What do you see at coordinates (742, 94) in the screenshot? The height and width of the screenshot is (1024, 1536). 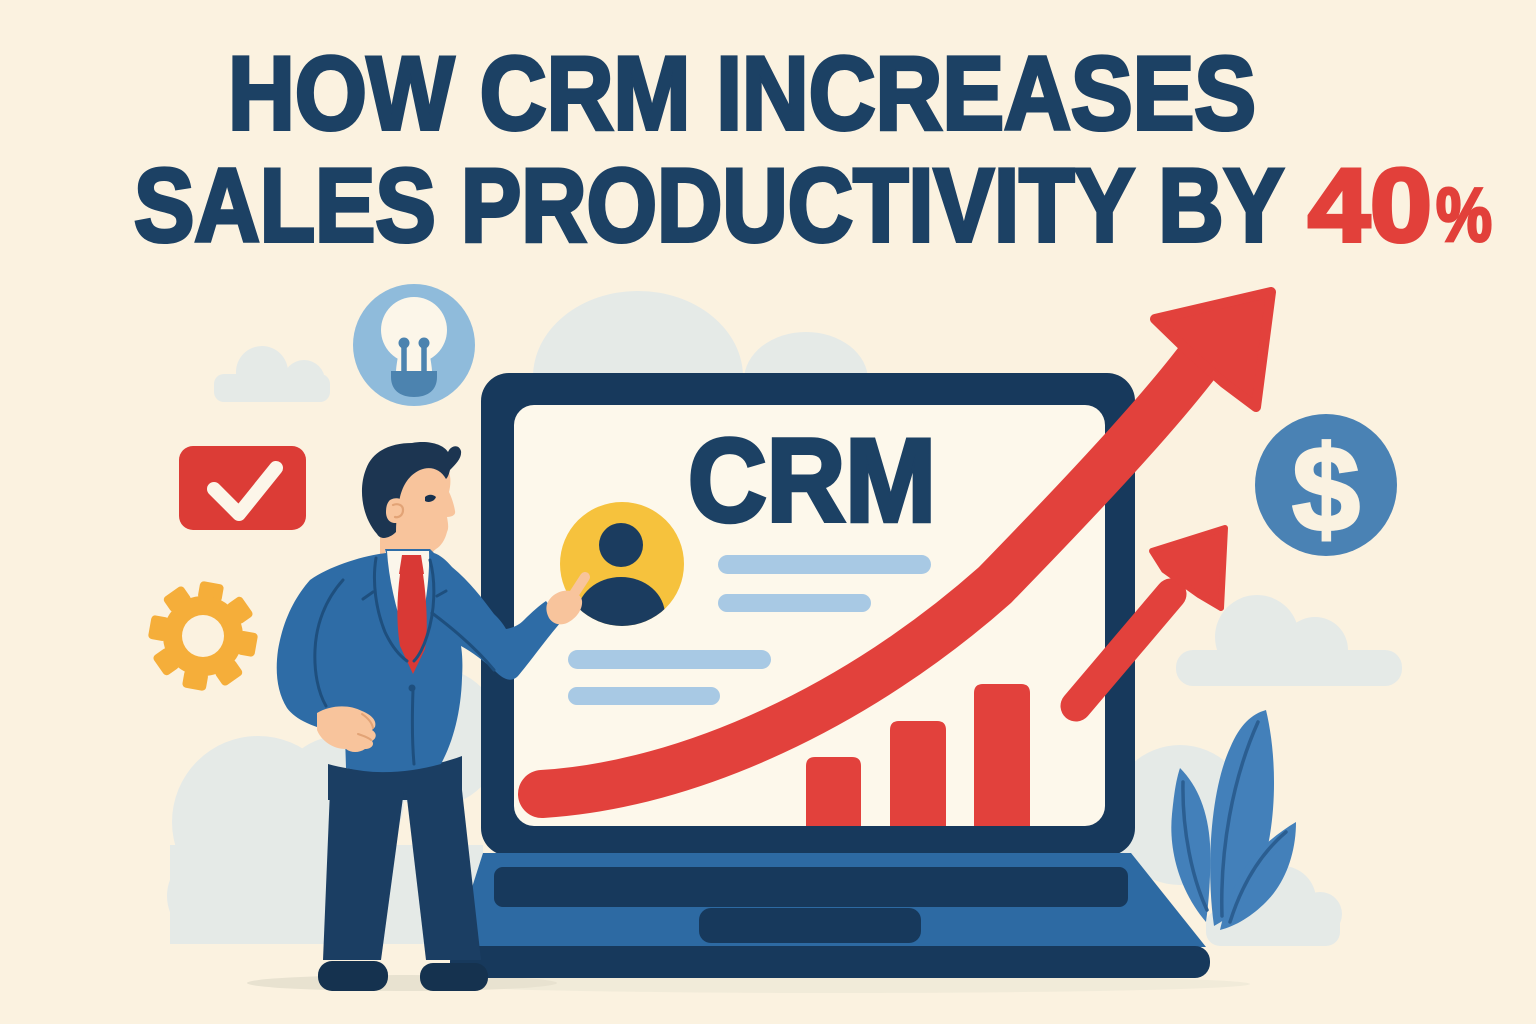 I see `svg-text: HOW CRM INCREASES` at bounding box center [742, 94].